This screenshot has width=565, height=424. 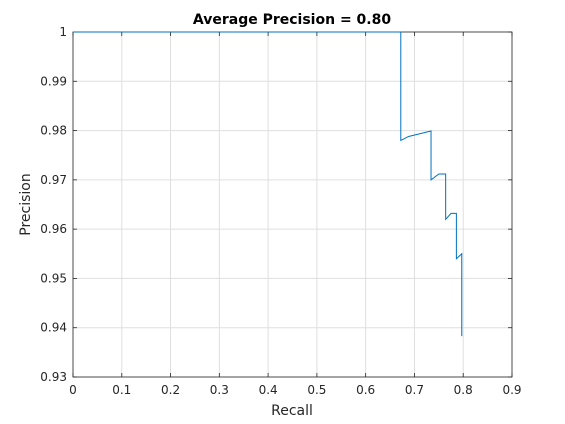 I want to click on y-tick-label: 0.97, so click(x=53, y=180).